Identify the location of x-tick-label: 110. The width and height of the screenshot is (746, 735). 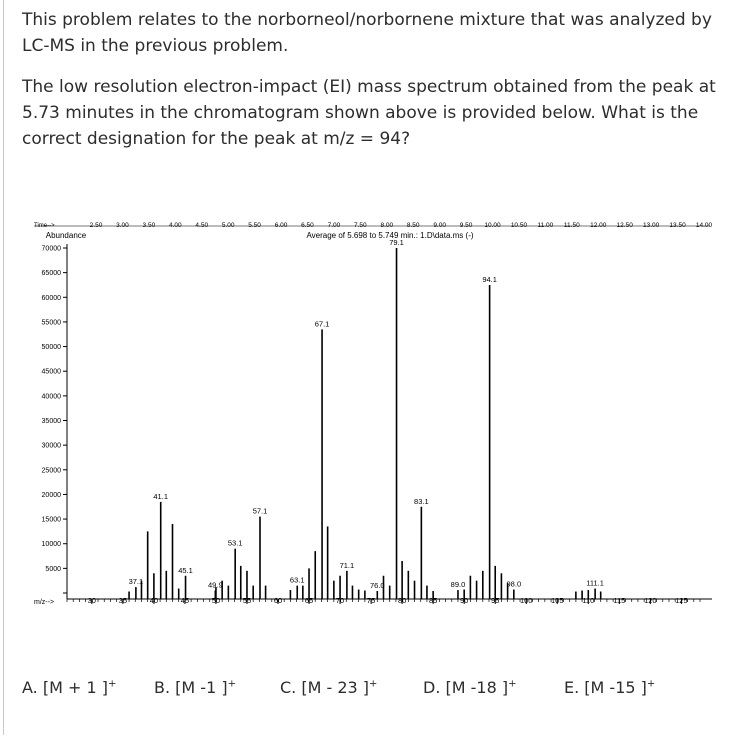
(588, 600).